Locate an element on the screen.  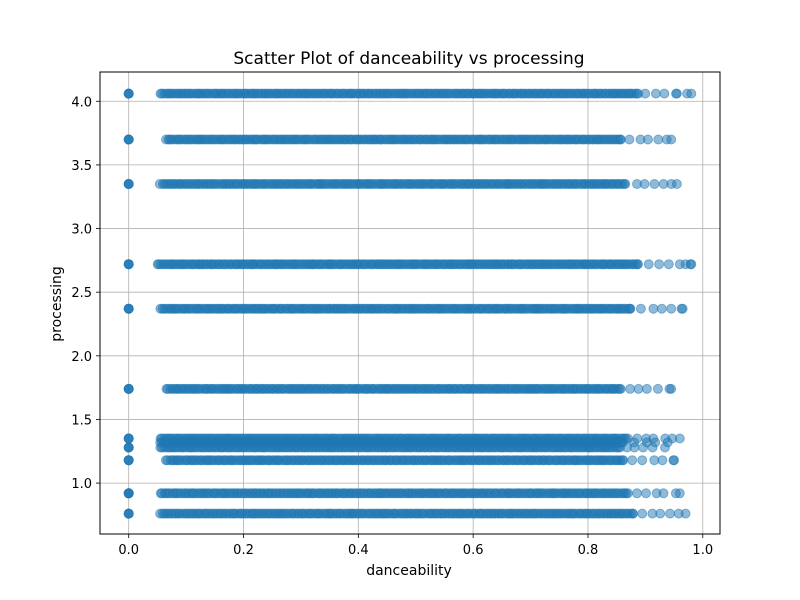
x-axis-label: danceability is located at coordinates (409, 571).